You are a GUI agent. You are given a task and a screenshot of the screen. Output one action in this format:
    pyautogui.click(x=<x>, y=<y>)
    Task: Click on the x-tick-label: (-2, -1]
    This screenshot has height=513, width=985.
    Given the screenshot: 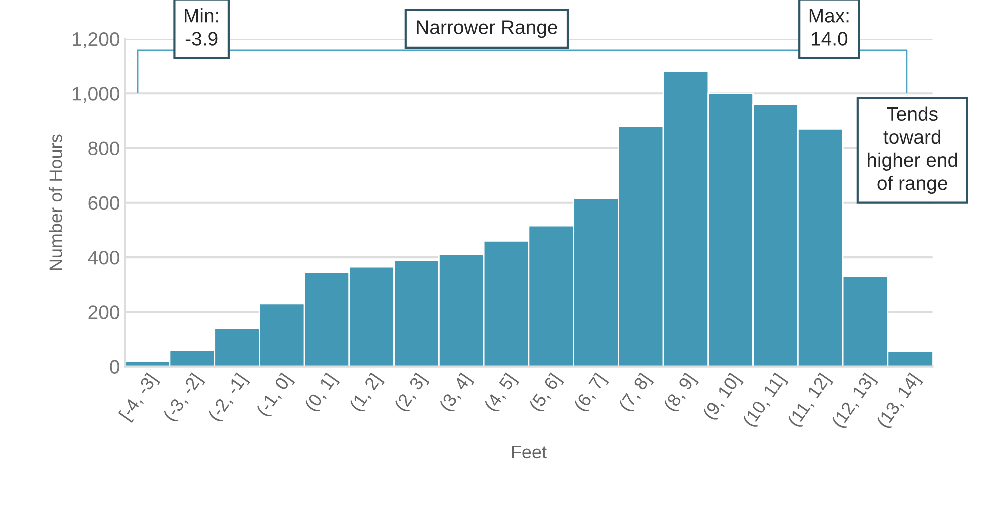 What is the action you would take?
    pyautogui.click(x=228, y=398)
    